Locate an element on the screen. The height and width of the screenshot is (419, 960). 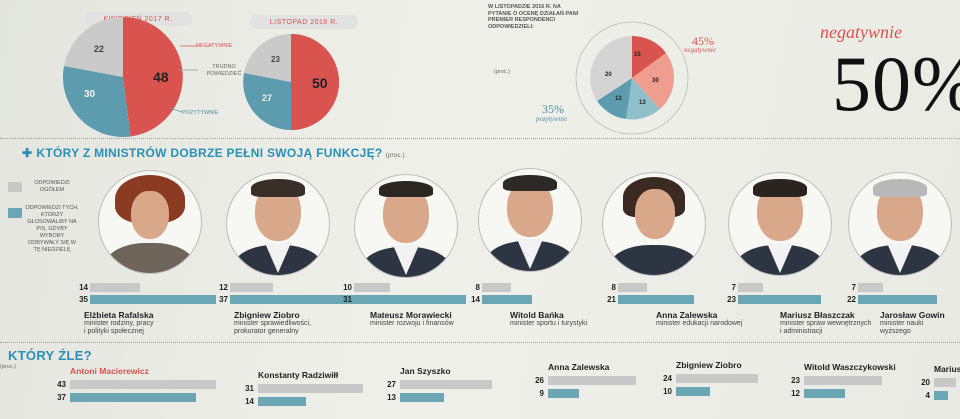
bad-minister-name: Zbigniew Ziobro is located at coordinates (709, 365).